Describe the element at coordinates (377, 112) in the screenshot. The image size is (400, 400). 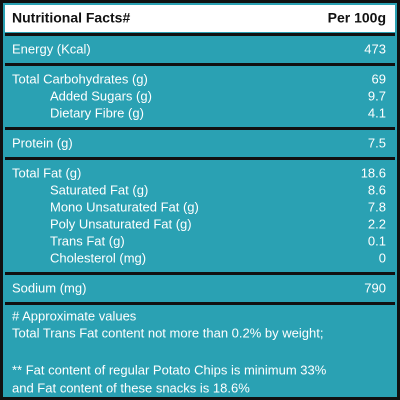
I see `nutrient-value: 4.1` at that location.